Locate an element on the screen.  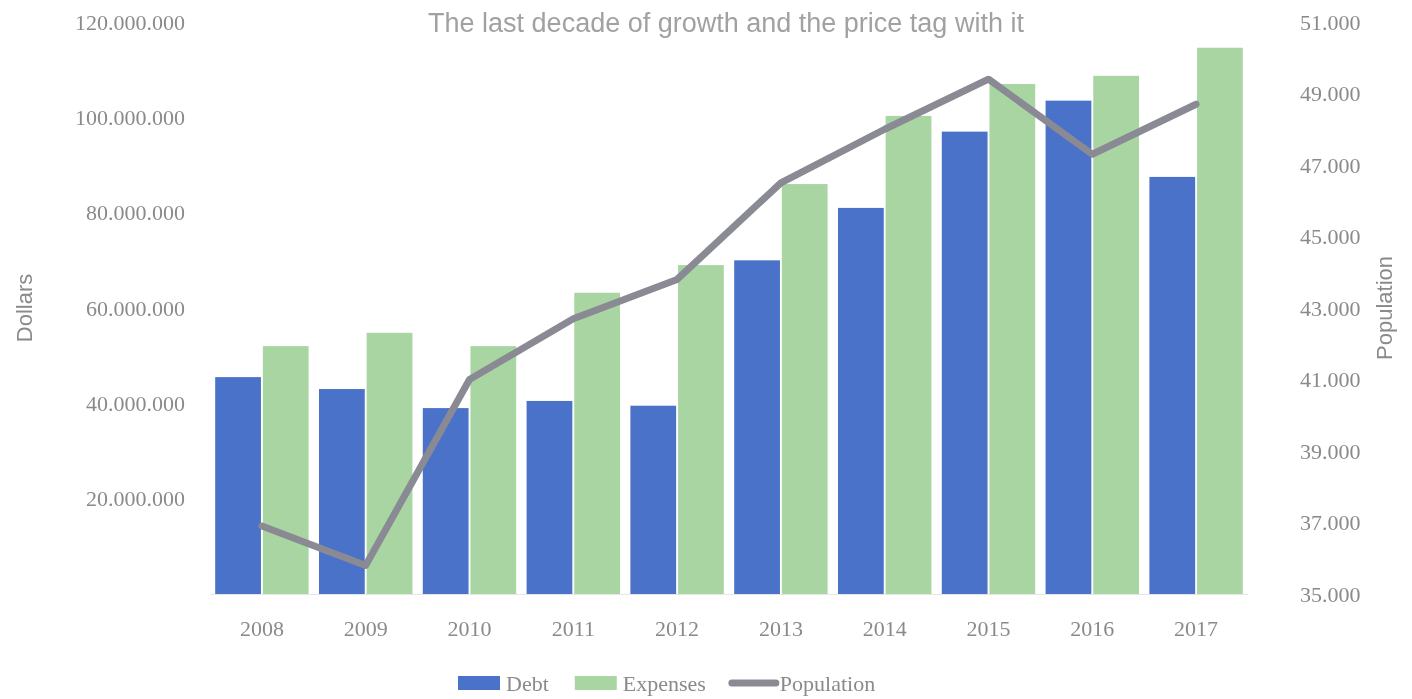
x-tick-label: 2014 is located at coordinates (884, 628).